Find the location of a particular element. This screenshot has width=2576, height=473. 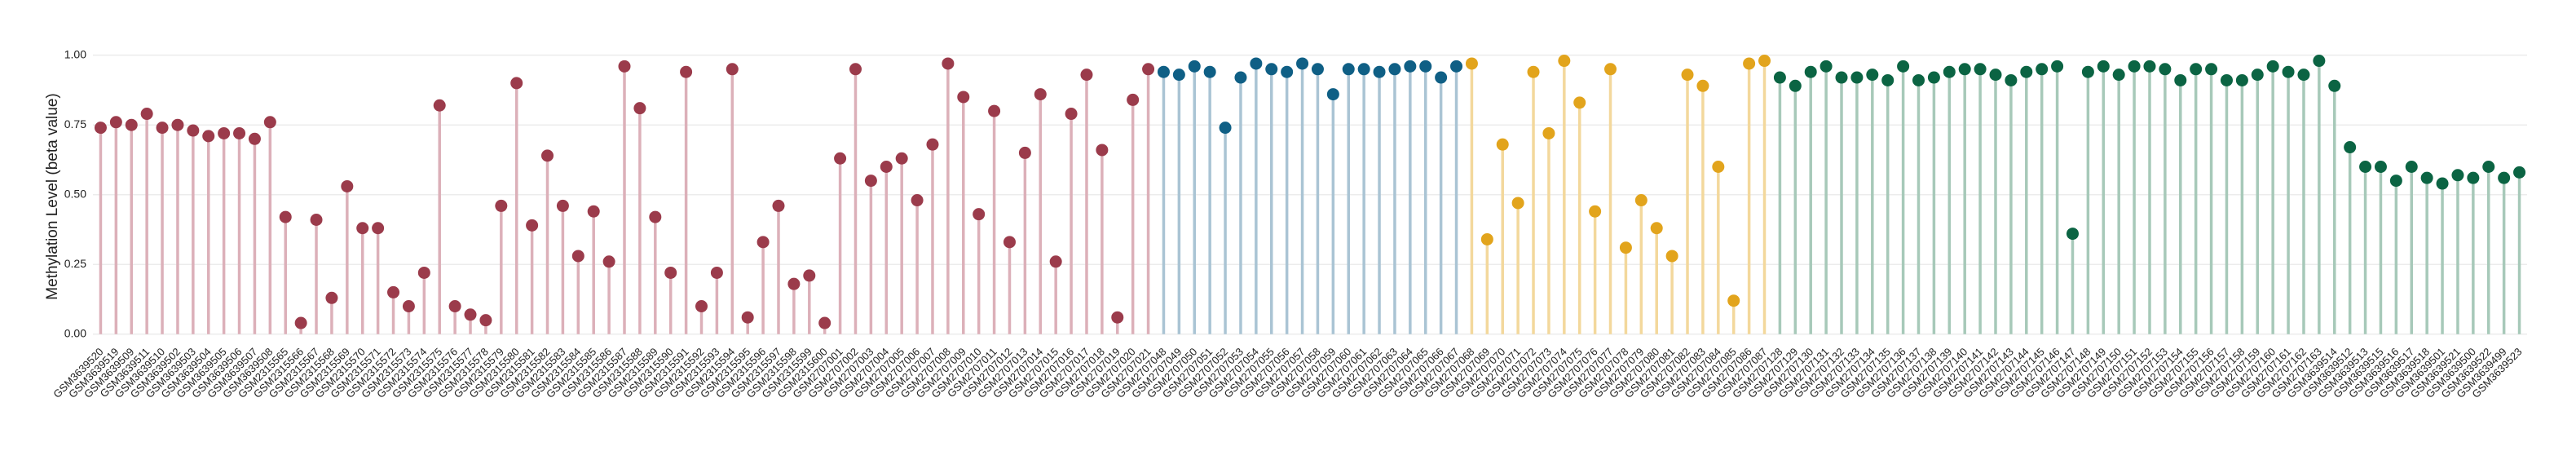

y-tick-label: 0.50 is located at coordinates (75, 193).